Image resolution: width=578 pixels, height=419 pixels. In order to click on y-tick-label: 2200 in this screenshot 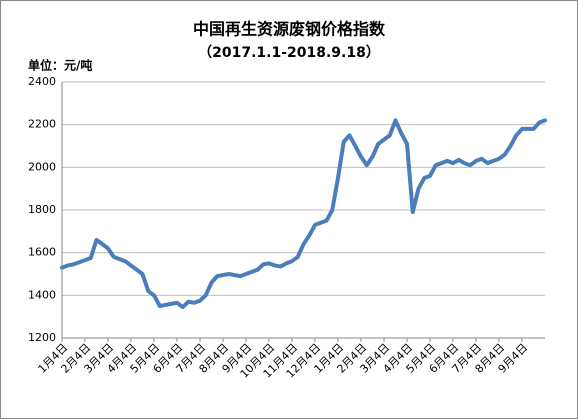, I will do `click(42, 124)`.